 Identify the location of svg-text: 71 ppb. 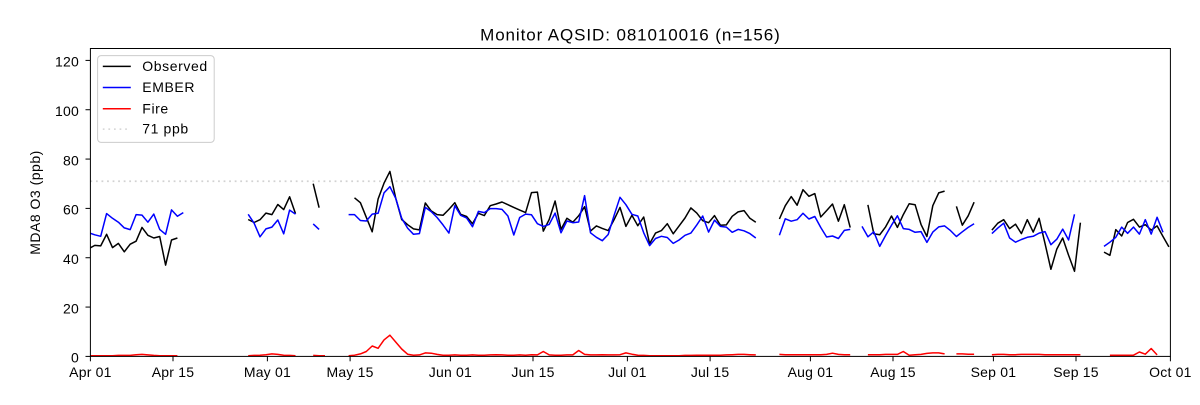
(165, 129).